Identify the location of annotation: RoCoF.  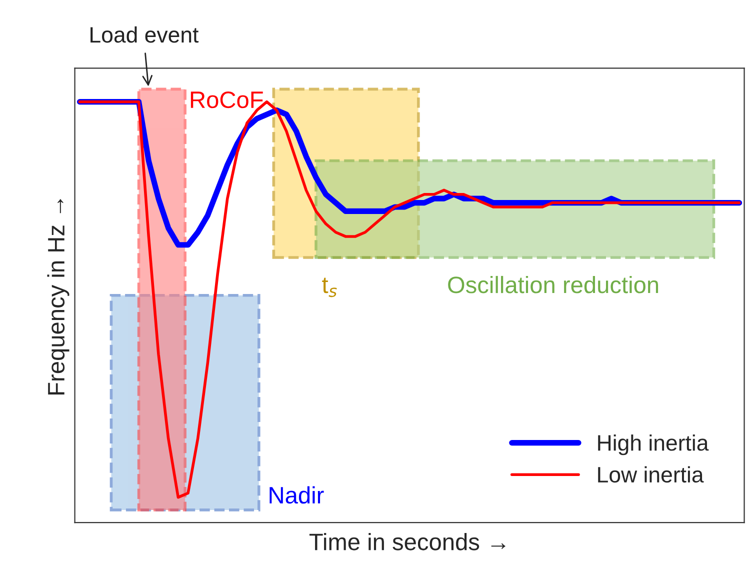
(226, 99).